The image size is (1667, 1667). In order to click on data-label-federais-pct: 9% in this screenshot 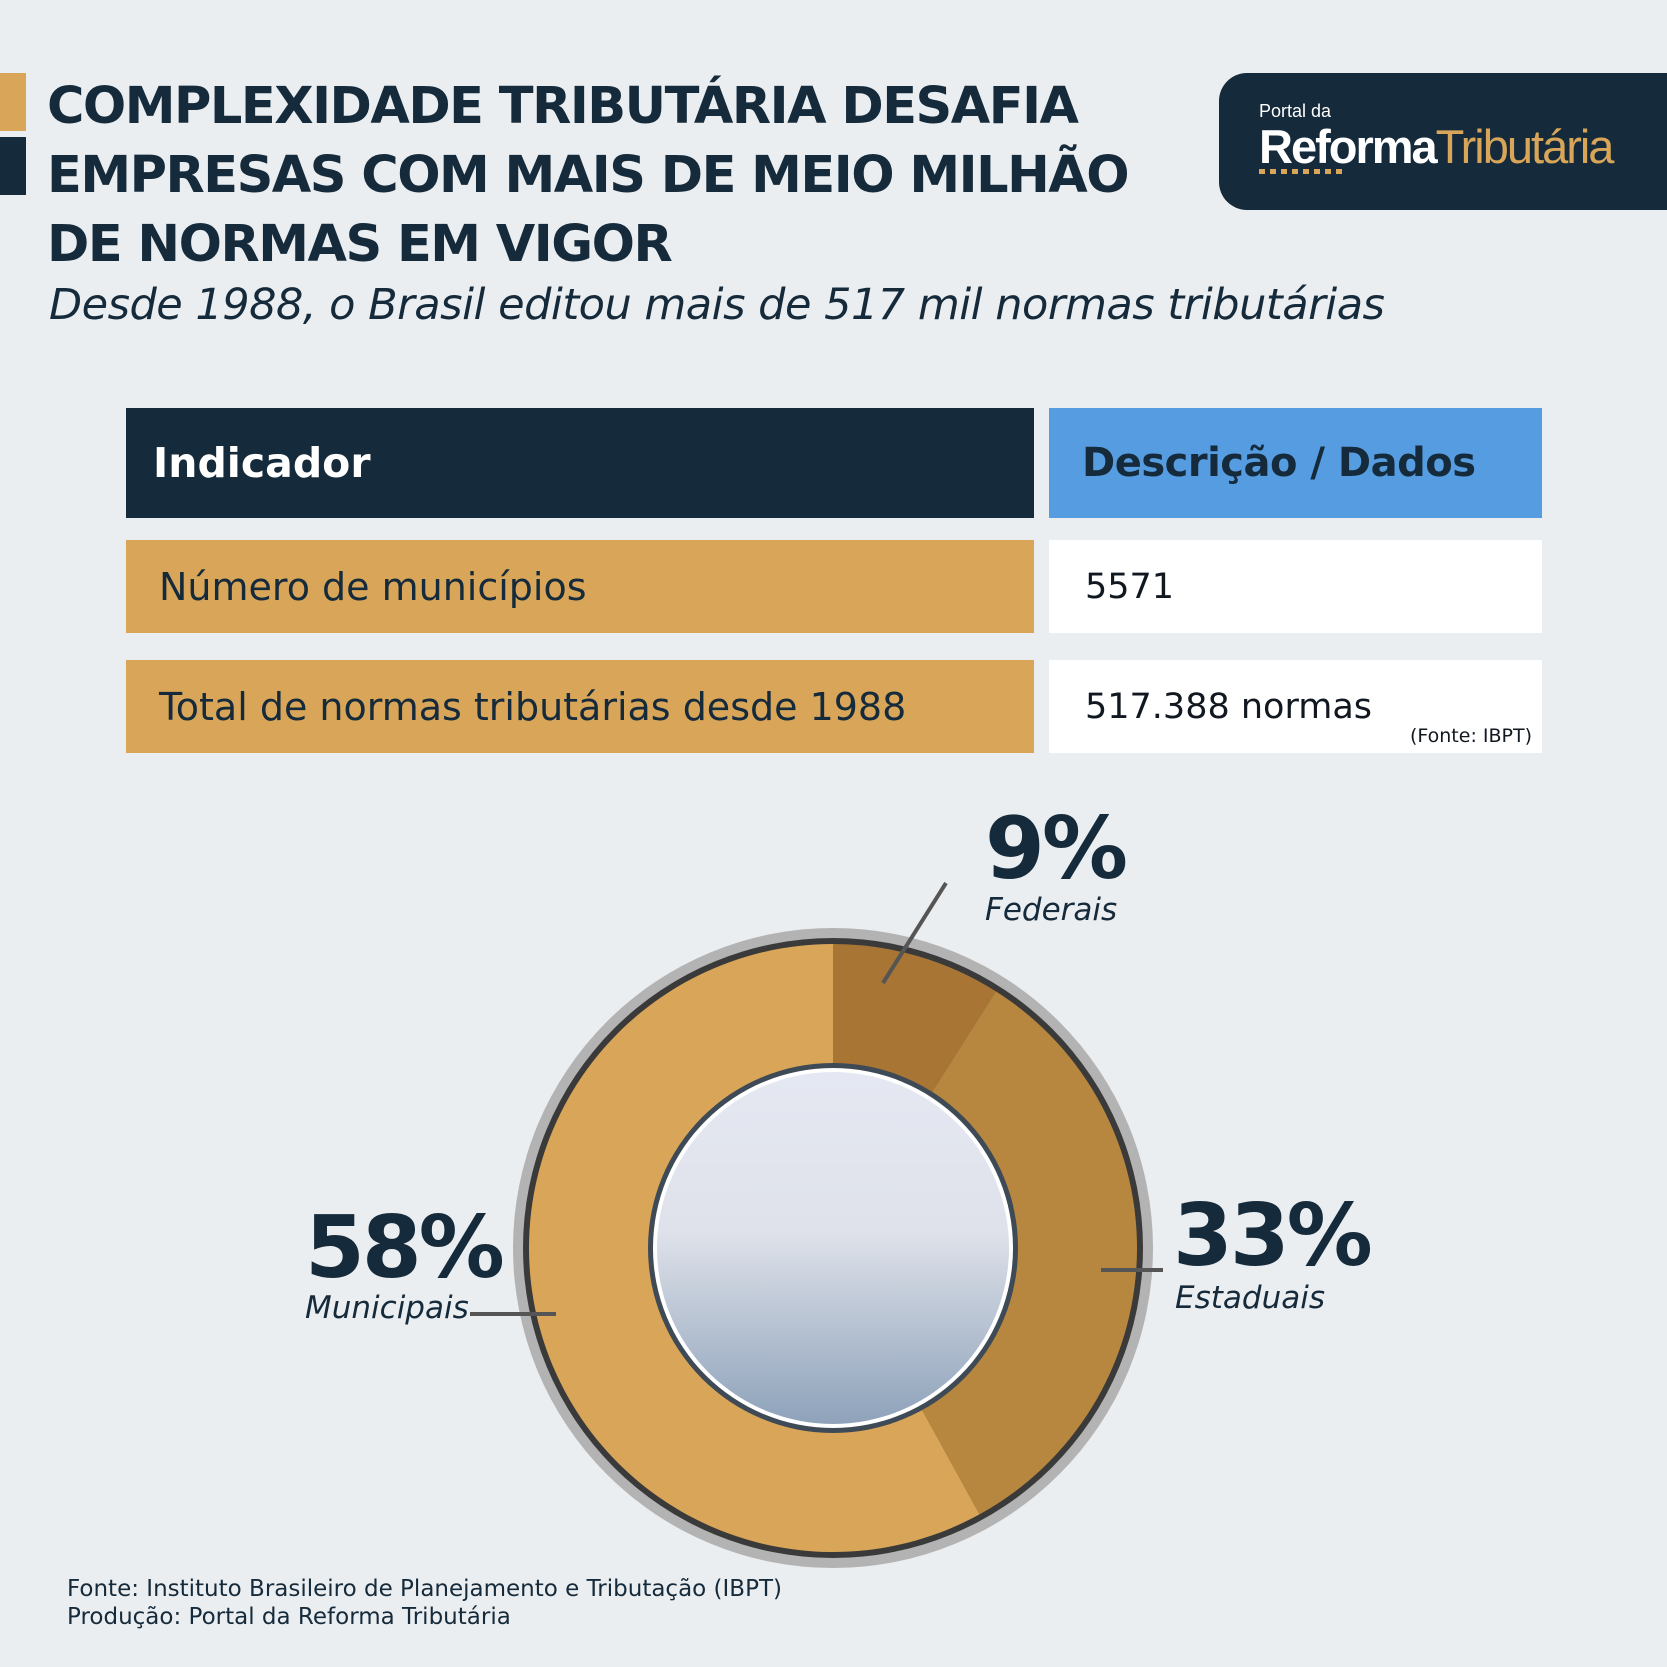, I will do `click(1055, 849)`.